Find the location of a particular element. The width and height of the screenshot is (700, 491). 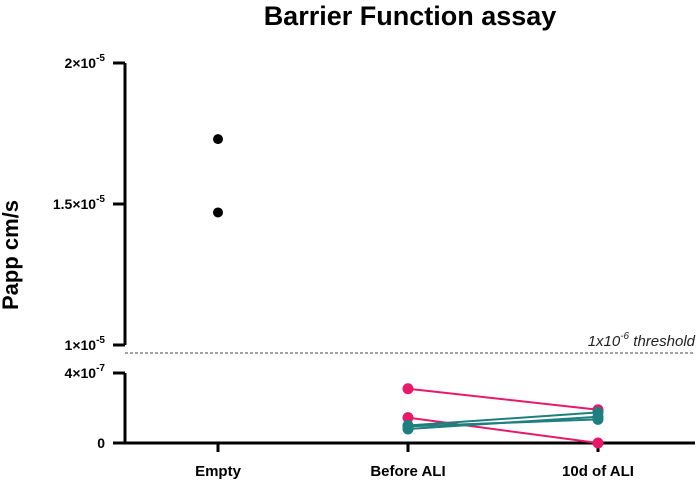

y-axis-label: Papp cm/s is located at coordinates (11, 255).